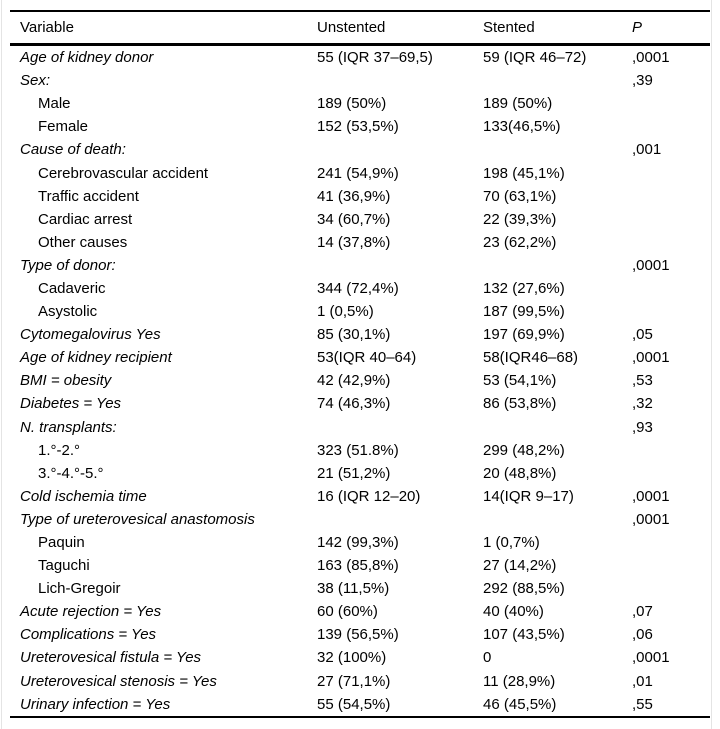 Image resolution: width=720 pixels, height=729 pixels. Describe the element at coordinates (522, 127) in the screenshot. I see `stented-value-cell: 133(46,5%)` at that location.